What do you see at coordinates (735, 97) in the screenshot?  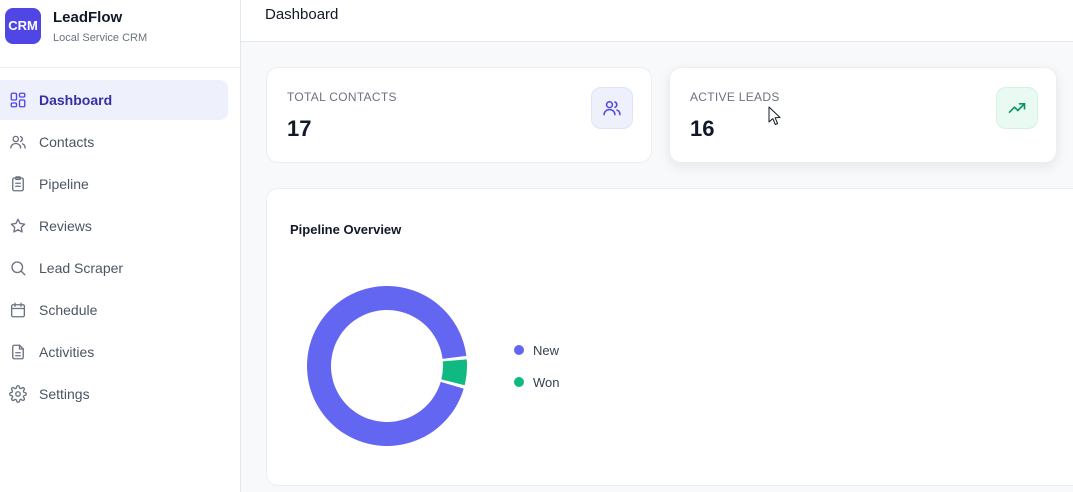 I see `stat-label: ACTIVE LEADS` at bounding box center [735, 97].